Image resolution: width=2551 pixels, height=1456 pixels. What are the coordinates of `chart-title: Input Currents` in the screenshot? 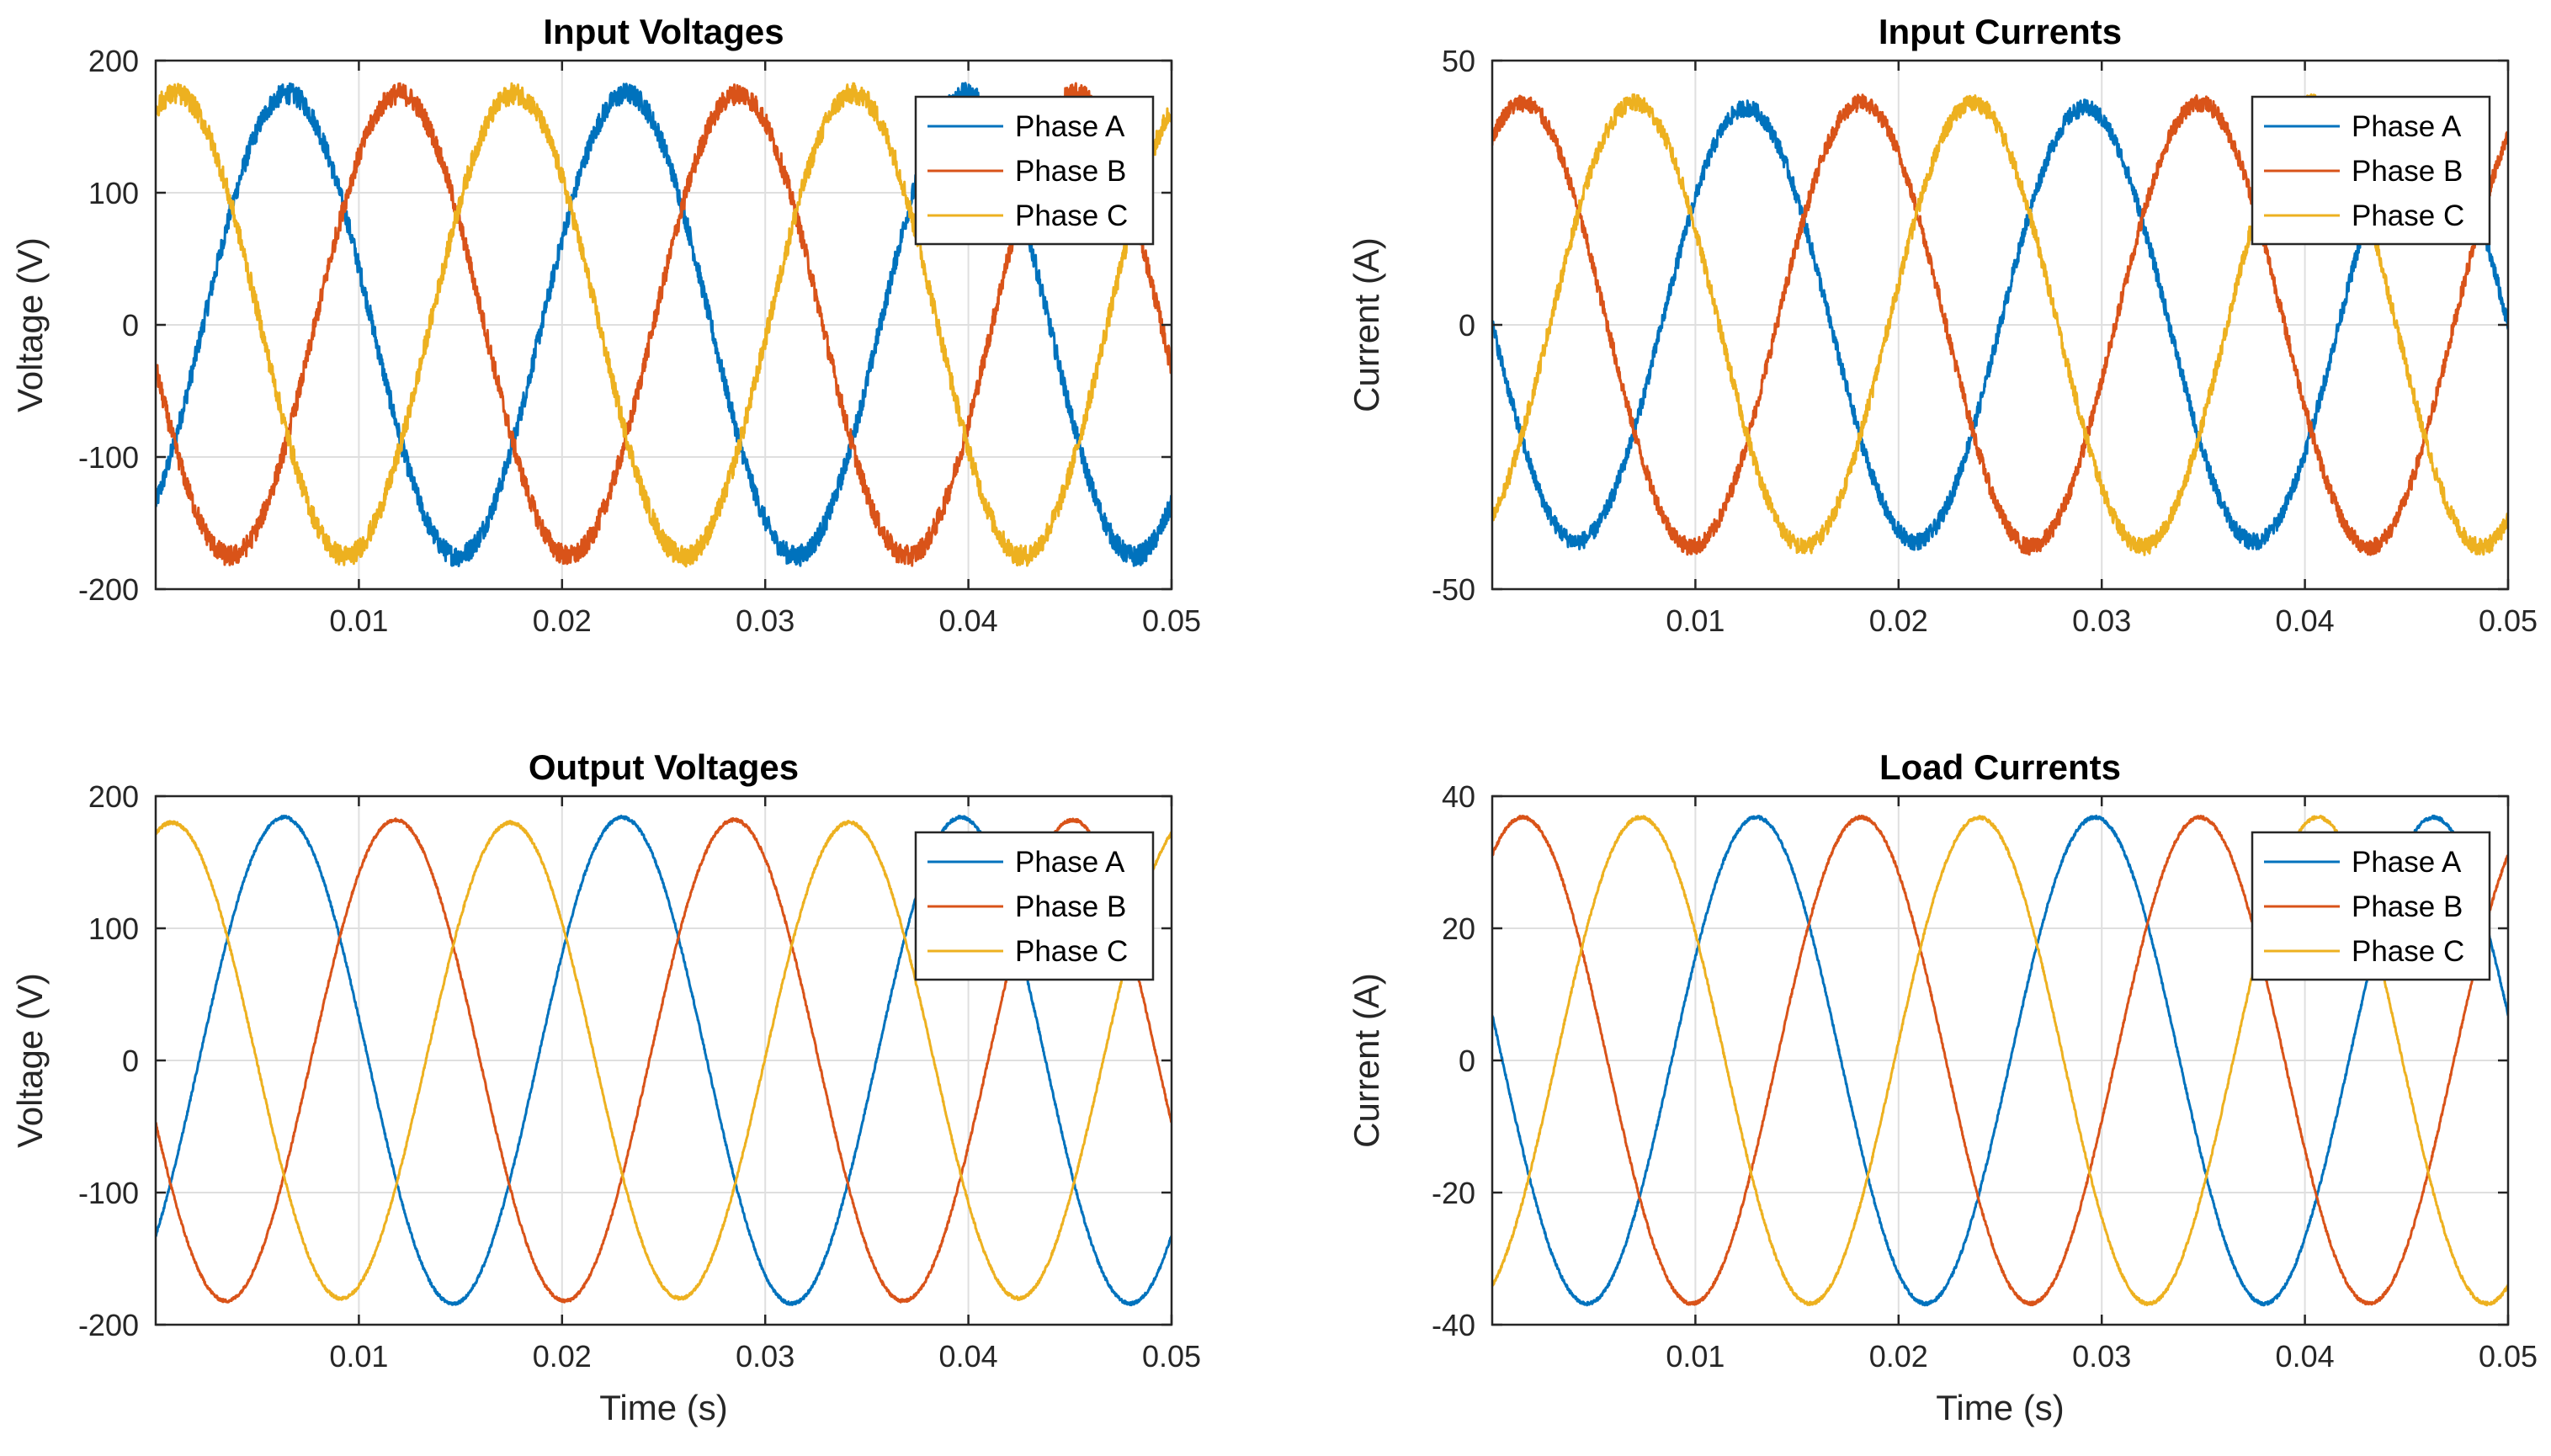 It's located at (2000, 31).